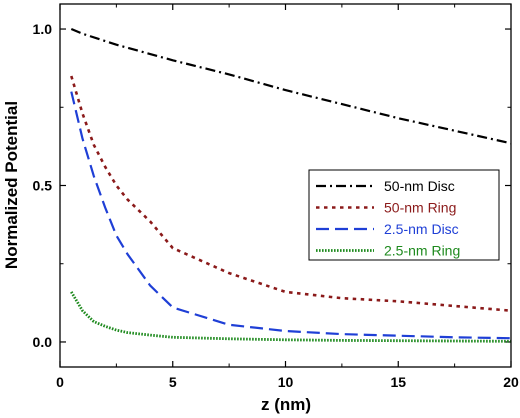 The image size is (520, 418). I want to click on legend-label-2: 50-nm Ring, so click(420, 208).